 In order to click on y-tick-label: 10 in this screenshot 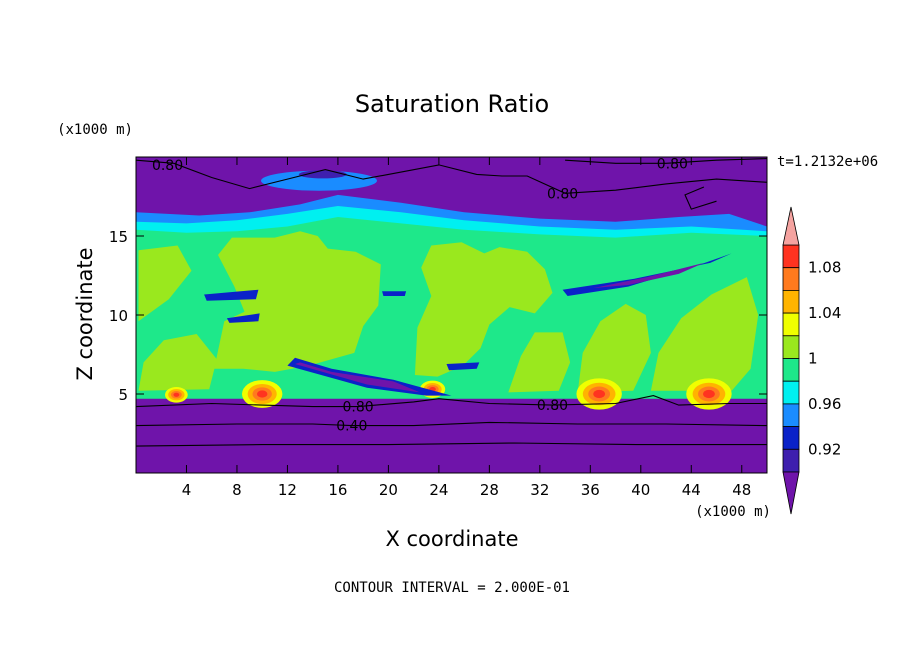, I will do `click(118, 316)`.